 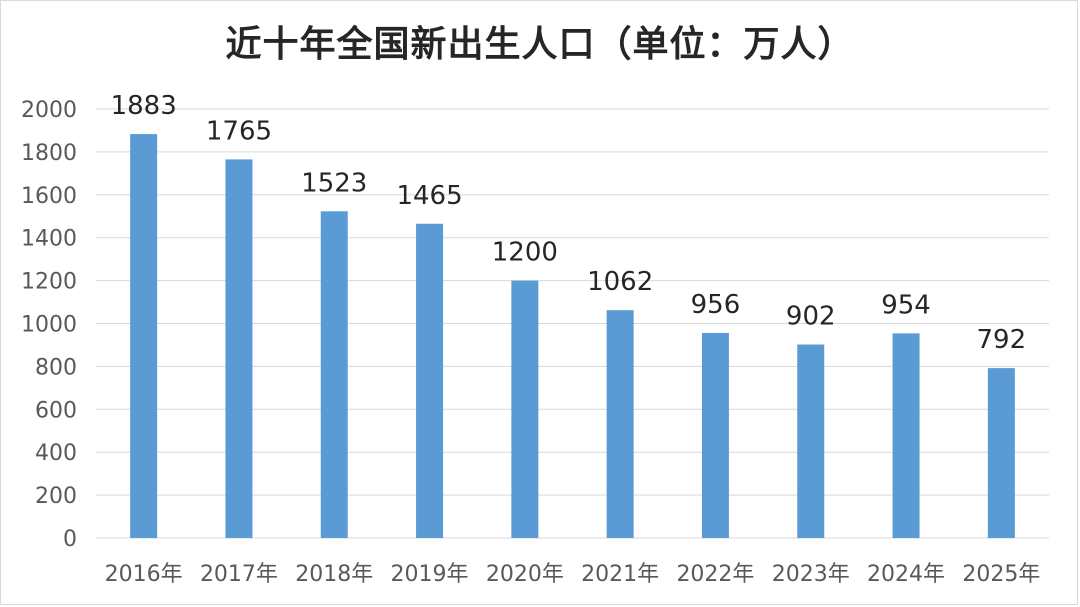 I want to click on chart-title: 近十年全国新出生人口（单位：万人）, so click(x=540, y=44).